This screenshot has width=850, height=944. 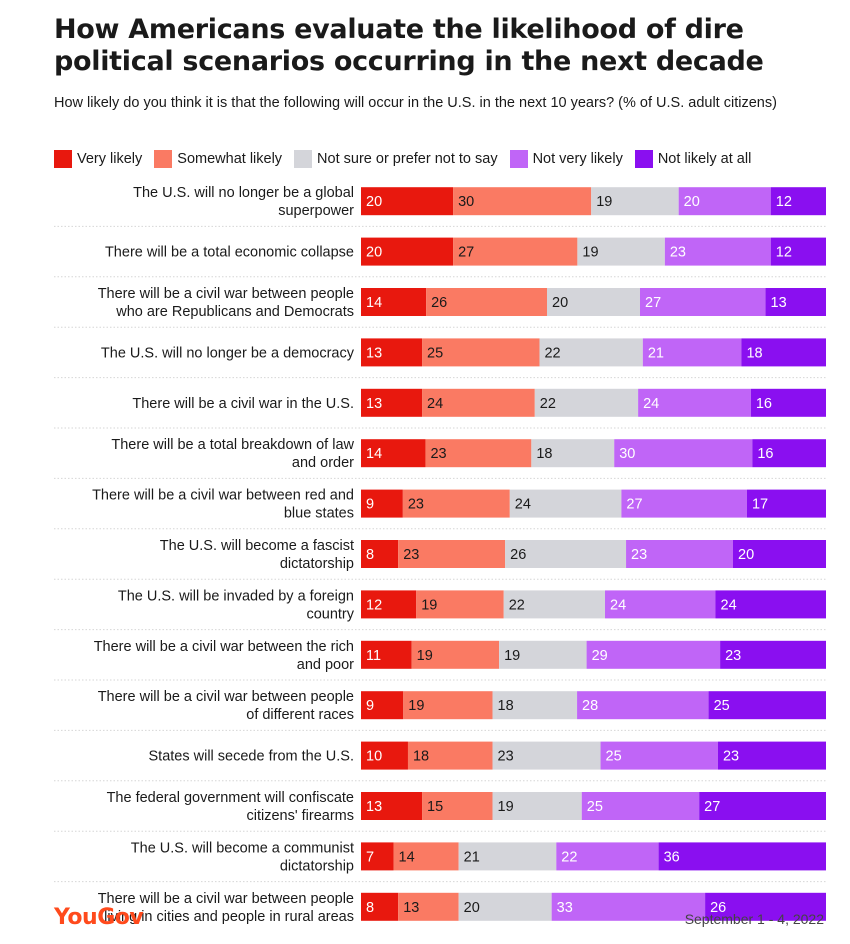 I want to click on legend-item-not-very-likely: Not very likely, so click(x=566, y=159).